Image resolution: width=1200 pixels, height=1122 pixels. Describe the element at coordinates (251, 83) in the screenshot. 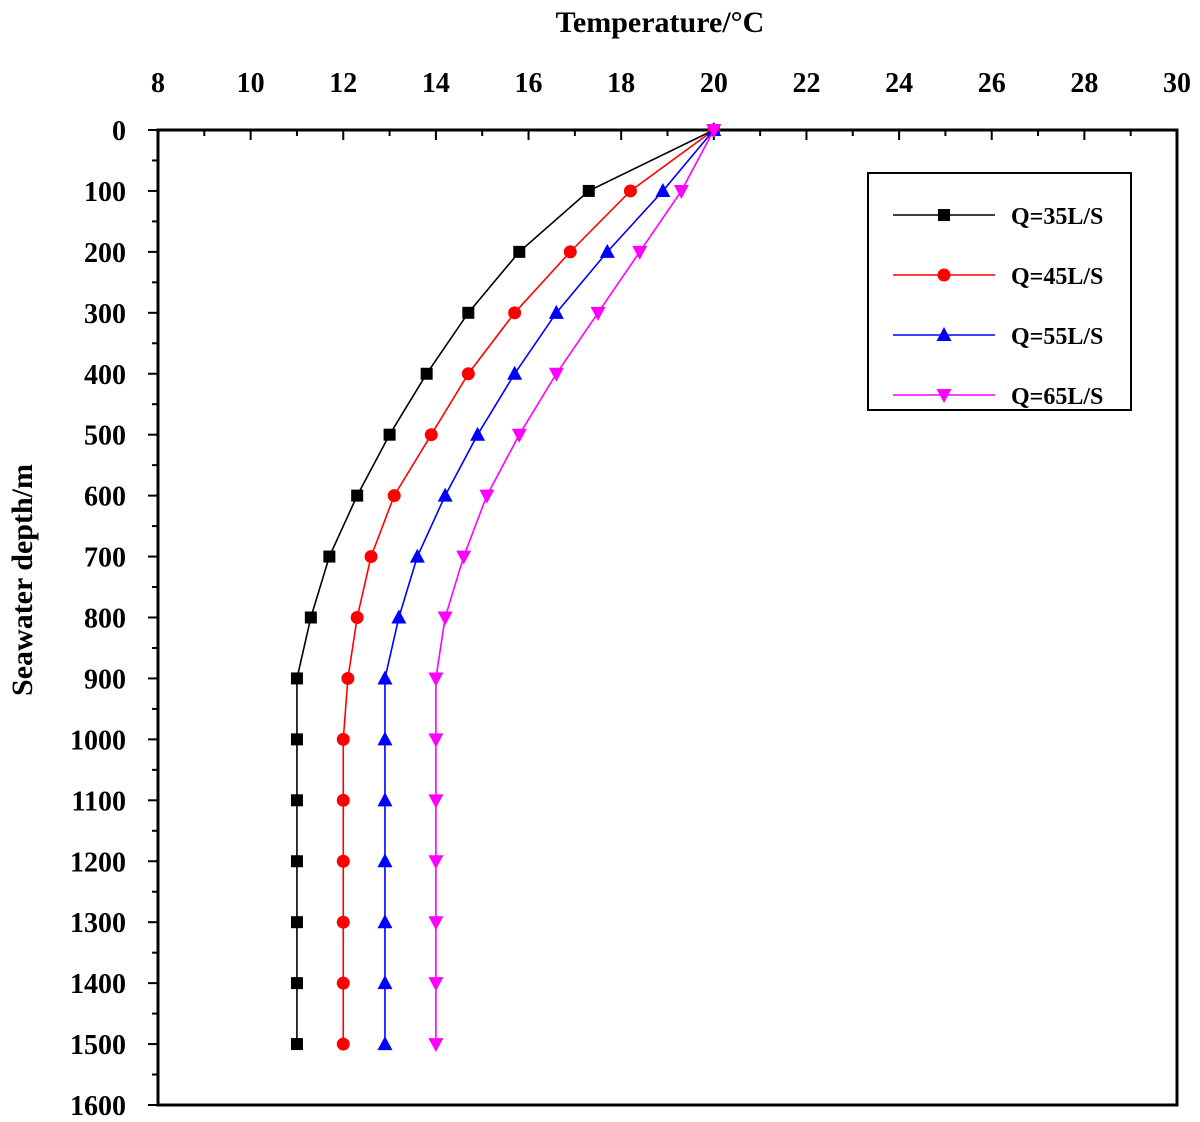

I see `x-tick-label: 10` at that location.